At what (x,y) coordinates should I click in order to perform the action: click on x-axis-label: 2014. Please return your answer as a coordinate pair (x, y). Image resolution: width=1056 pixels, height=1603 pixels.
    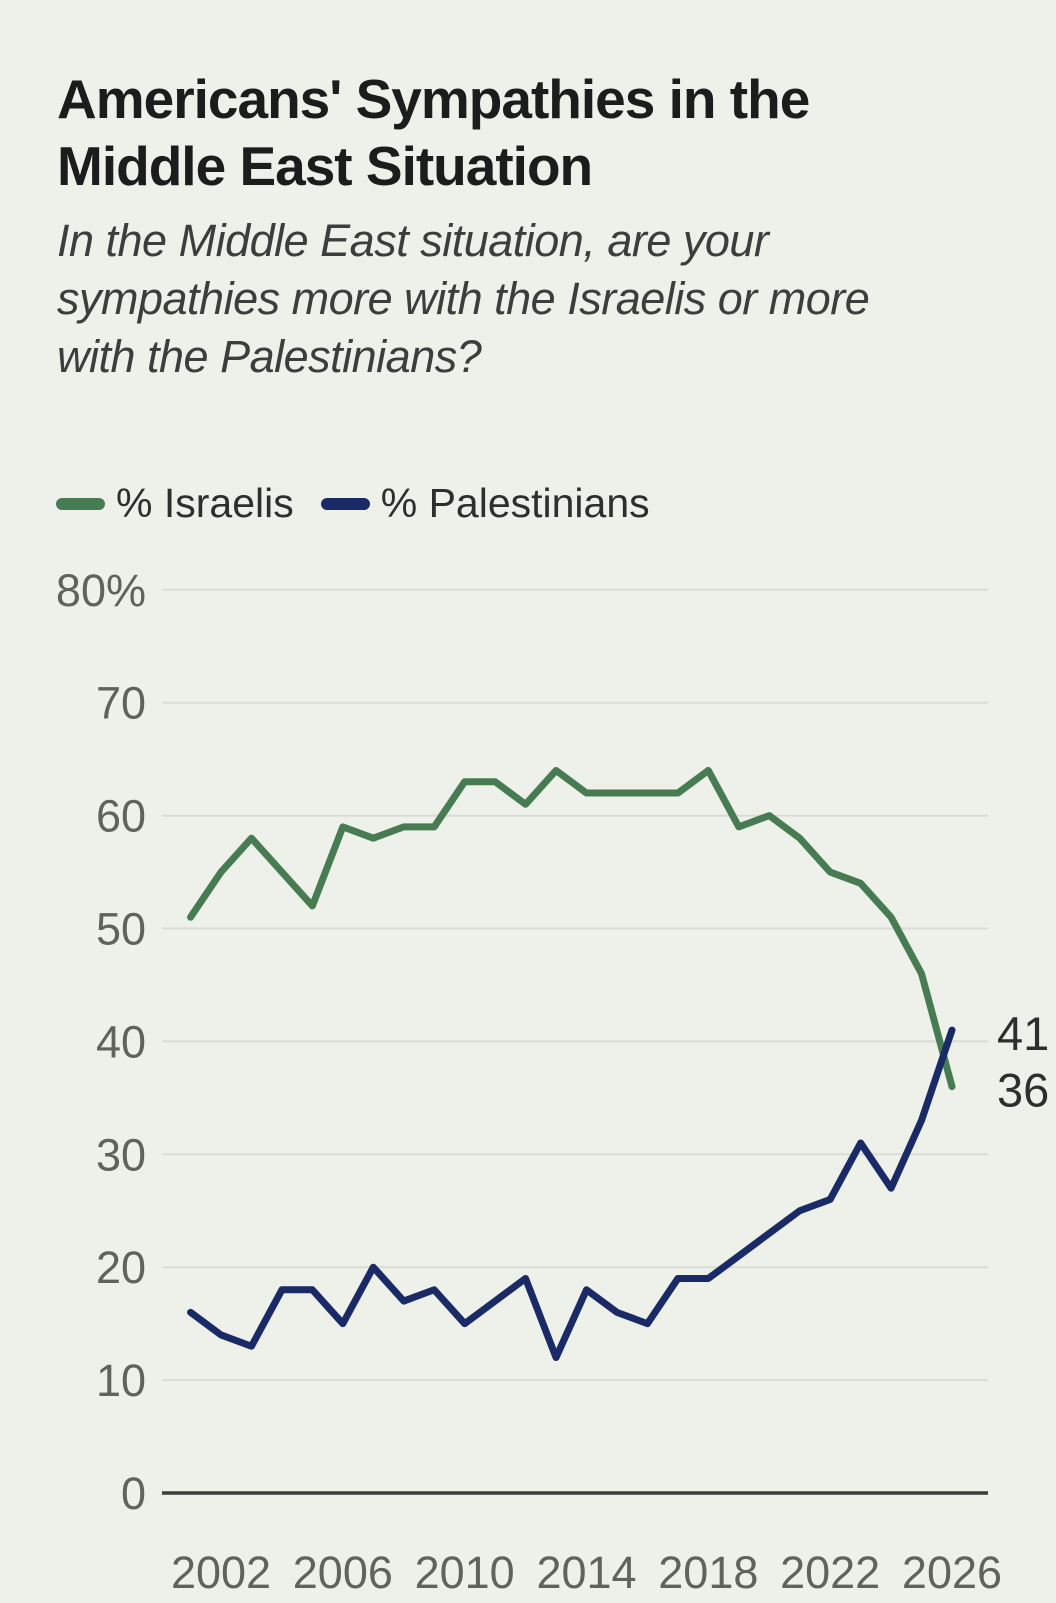
    Looking at the image, I should click on (586, 1572).